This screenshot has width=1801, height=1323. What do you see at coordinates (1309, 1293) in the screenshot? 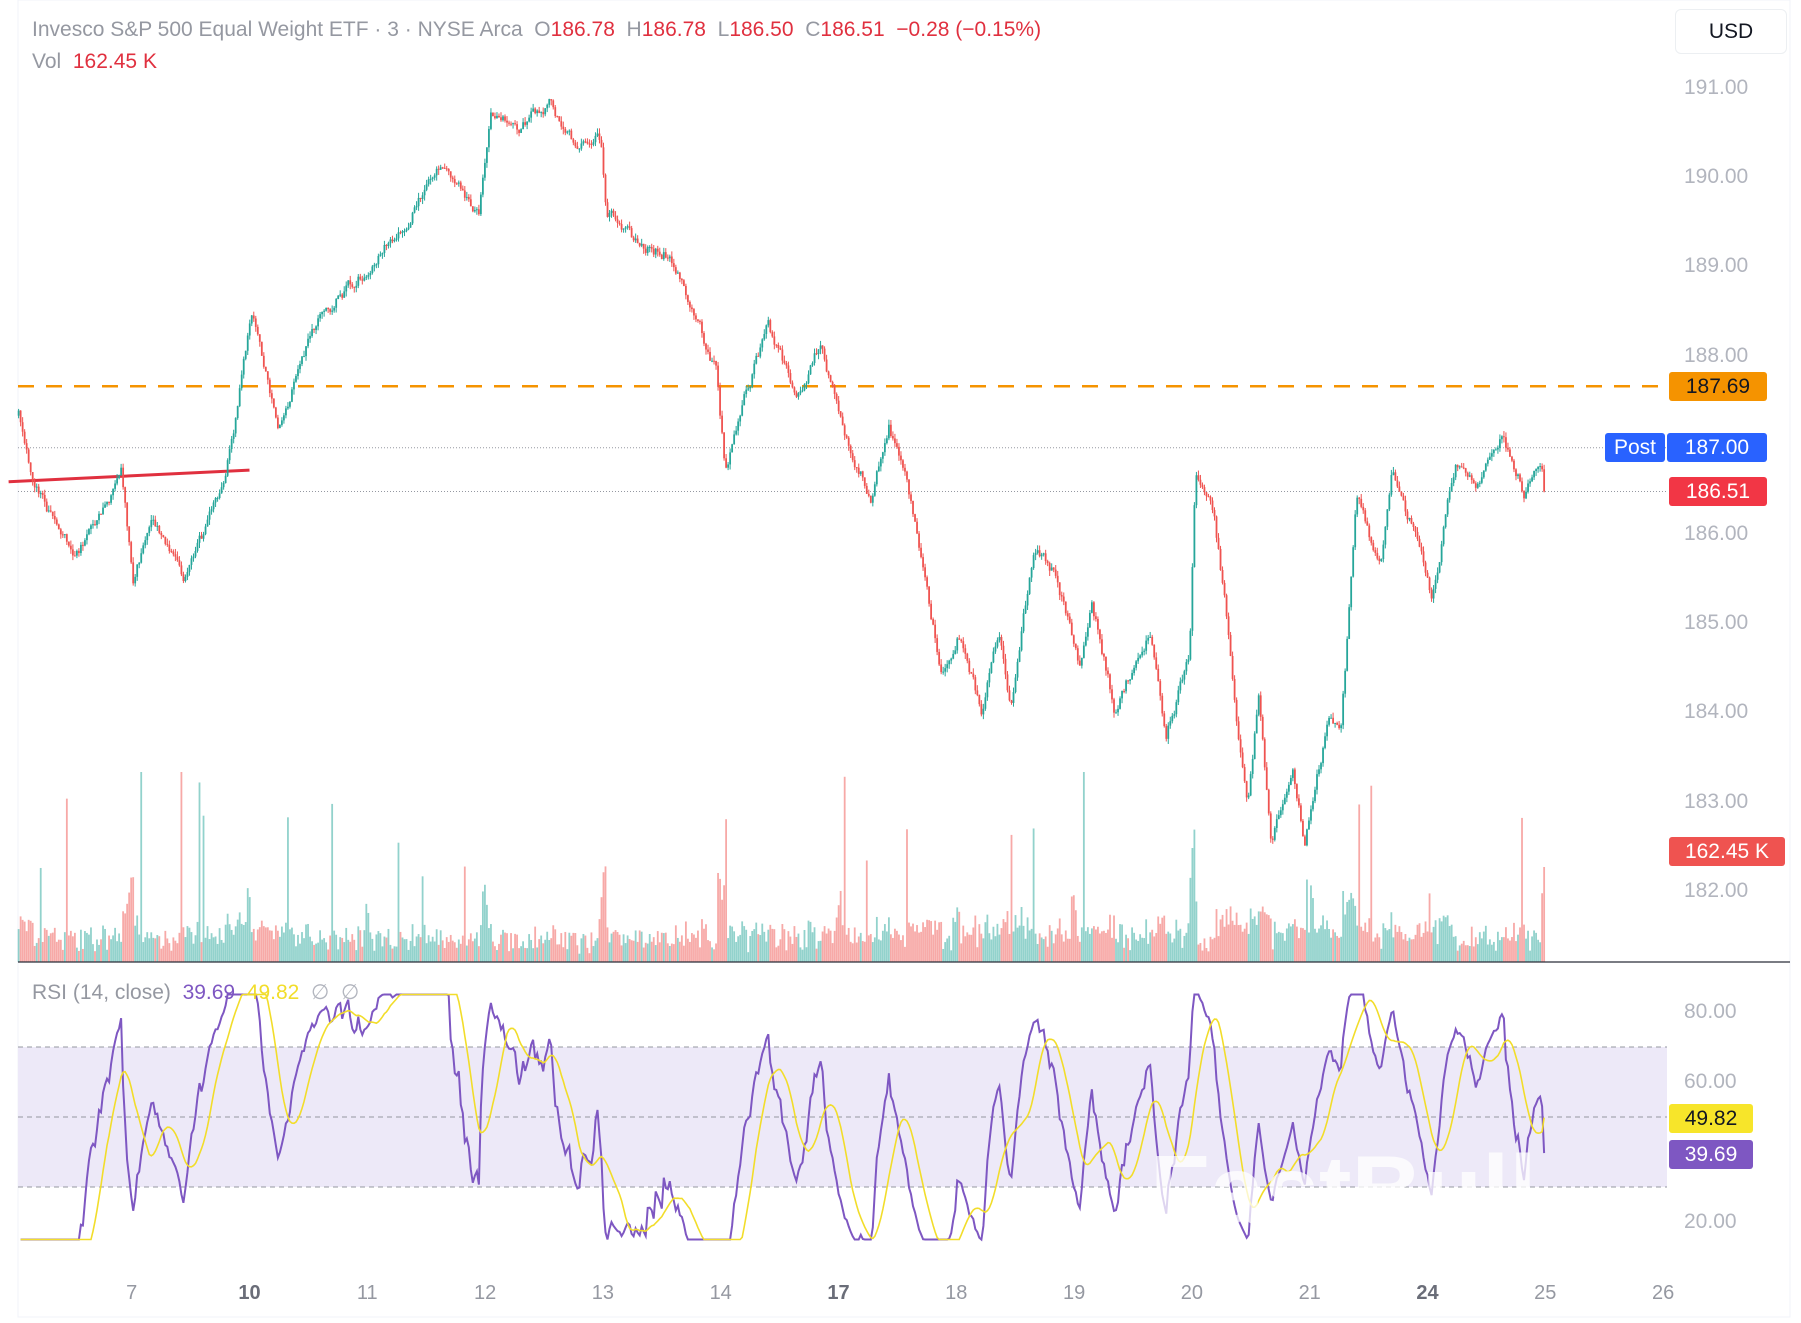
I see `time-axis-label: 21` at bounding box center [1309, 1293].